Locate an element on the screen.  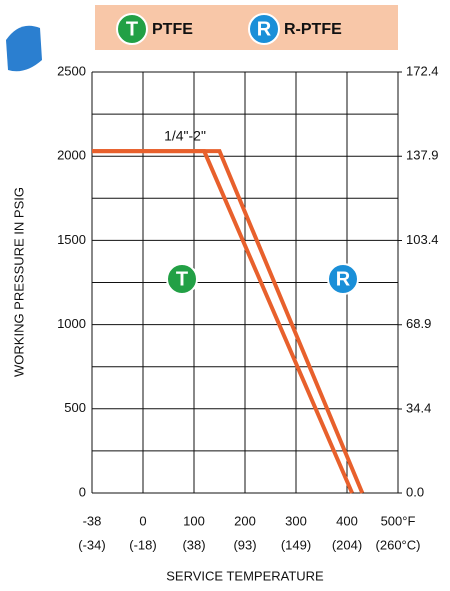
y-tick-label: 1500 is located at coordinates (71, 239).